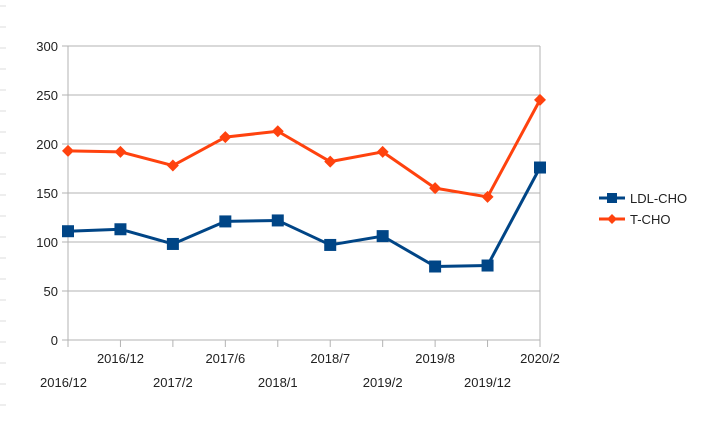 Image resolution: width=727 pixels, height=447 pixels. Describe the element at coordinates (540, 358) in the screenshot. I see `x-tick-label: 2020/2` at that location.